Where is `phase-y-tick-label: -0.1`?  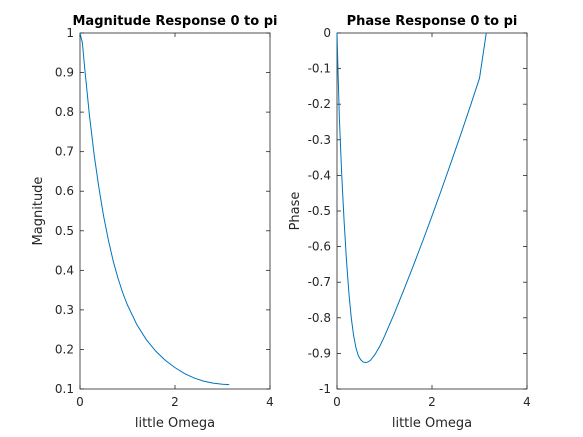 phase-y-tick-label: -0.1 is located at coordinates (319, 69).